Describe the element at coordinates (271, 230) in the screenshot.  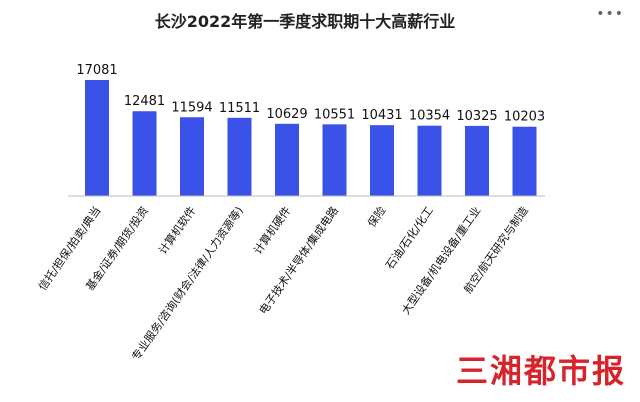
I see `category-label-4: 计算机硬件` at that location.